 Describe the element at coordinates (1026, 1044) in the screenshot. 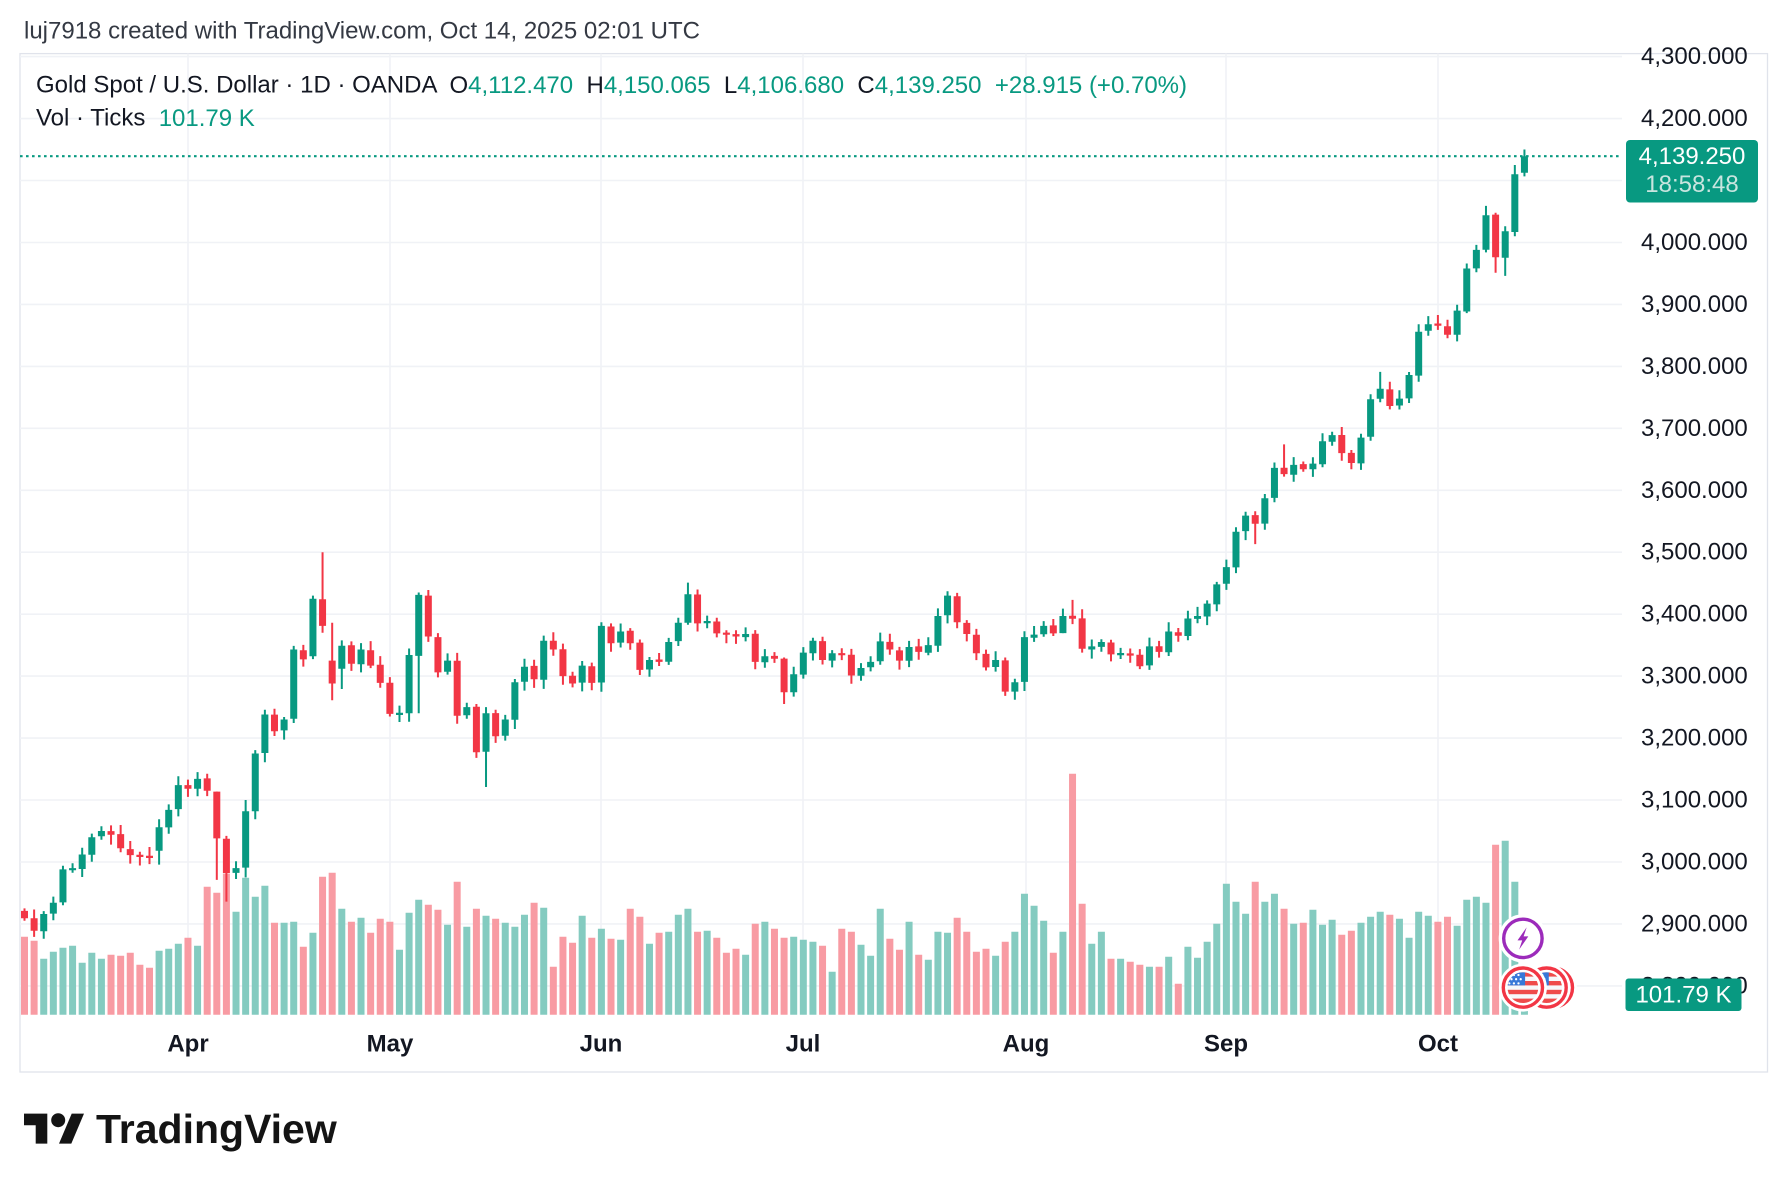

I see `svg-text: Aug` at that location.